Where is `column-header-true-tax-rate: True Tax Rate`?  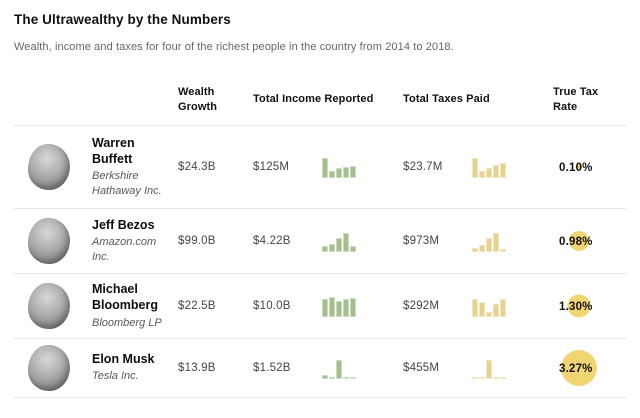 column-header-true-tax-rate: True Tax Rate is located at coordinates (576, 99).